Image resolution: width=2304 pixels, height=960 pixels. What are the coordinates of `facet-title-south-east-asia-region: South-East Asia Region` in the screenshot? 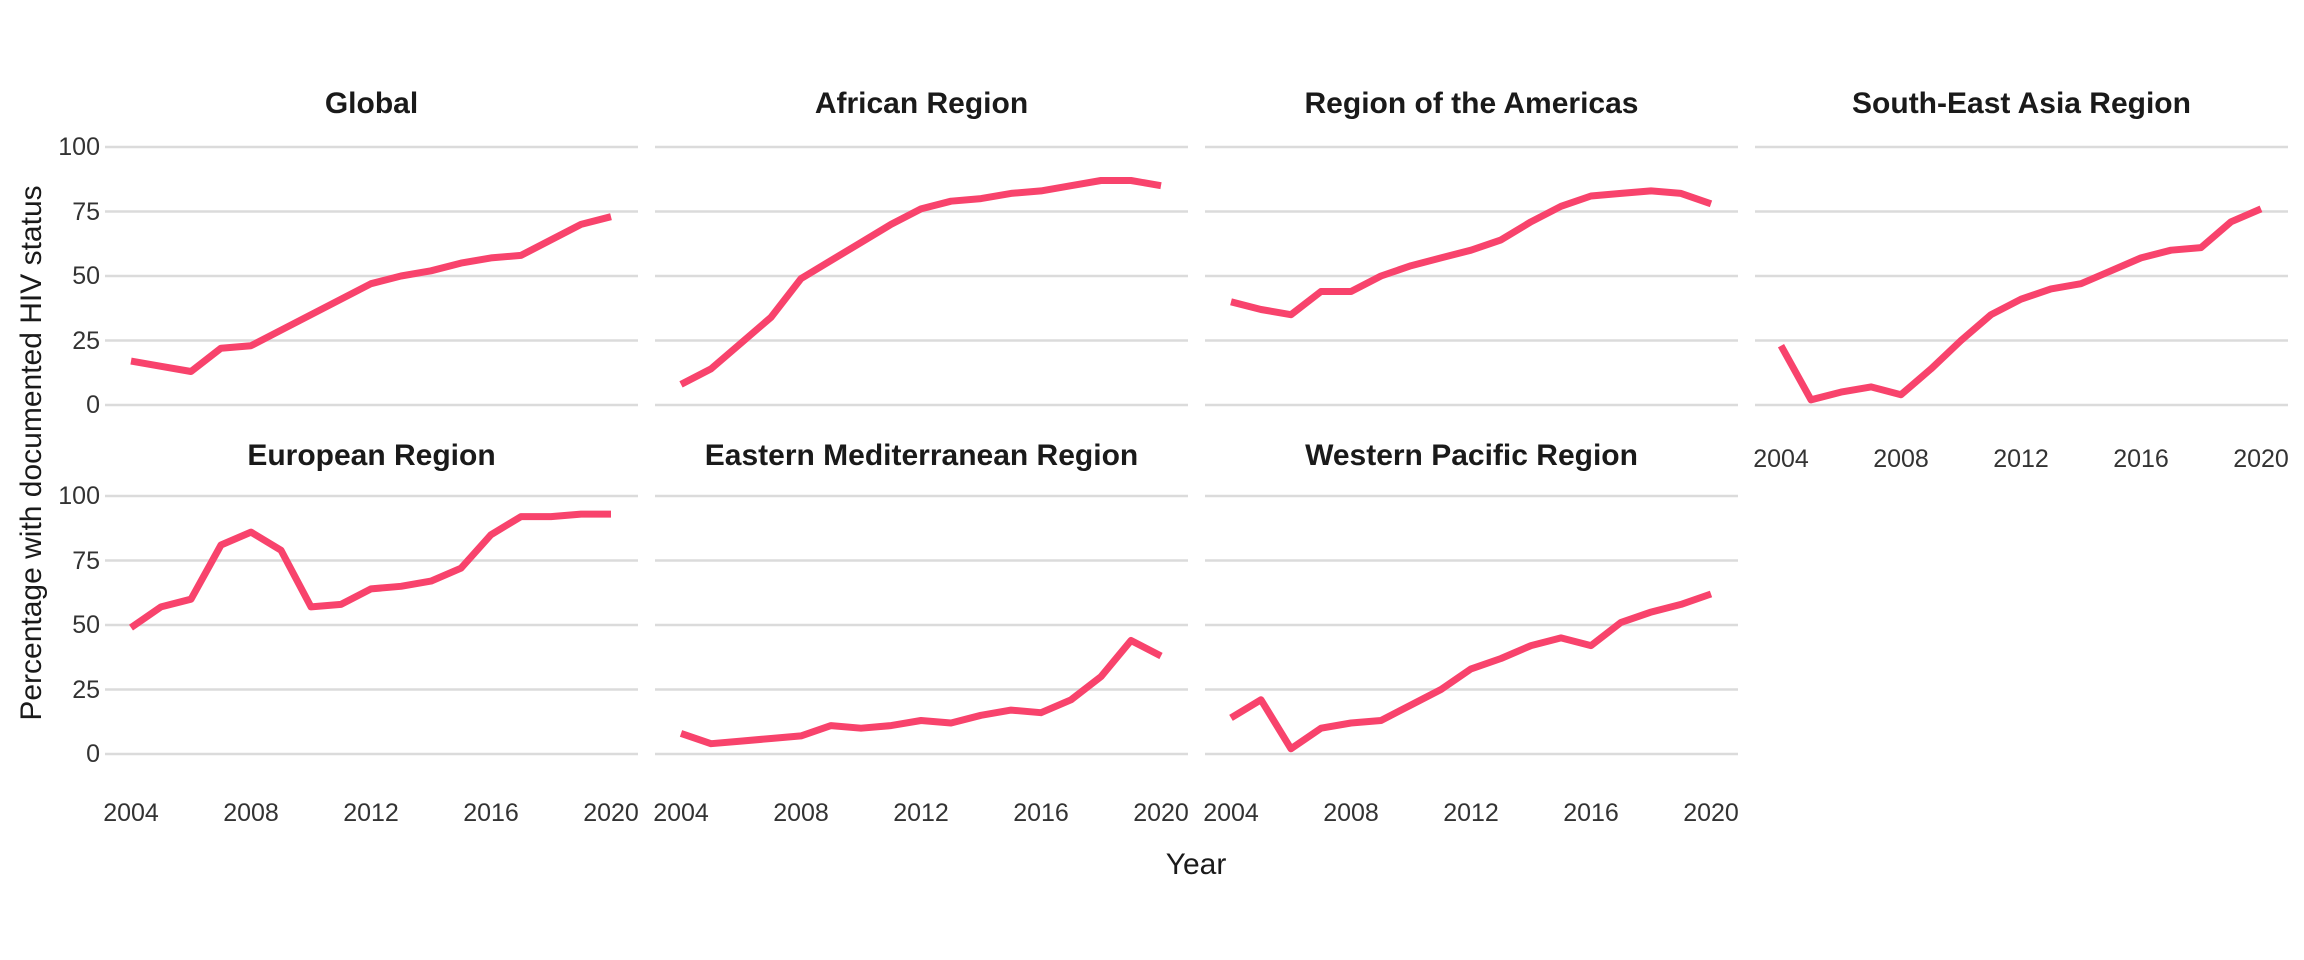 It's located at (2021, 103).